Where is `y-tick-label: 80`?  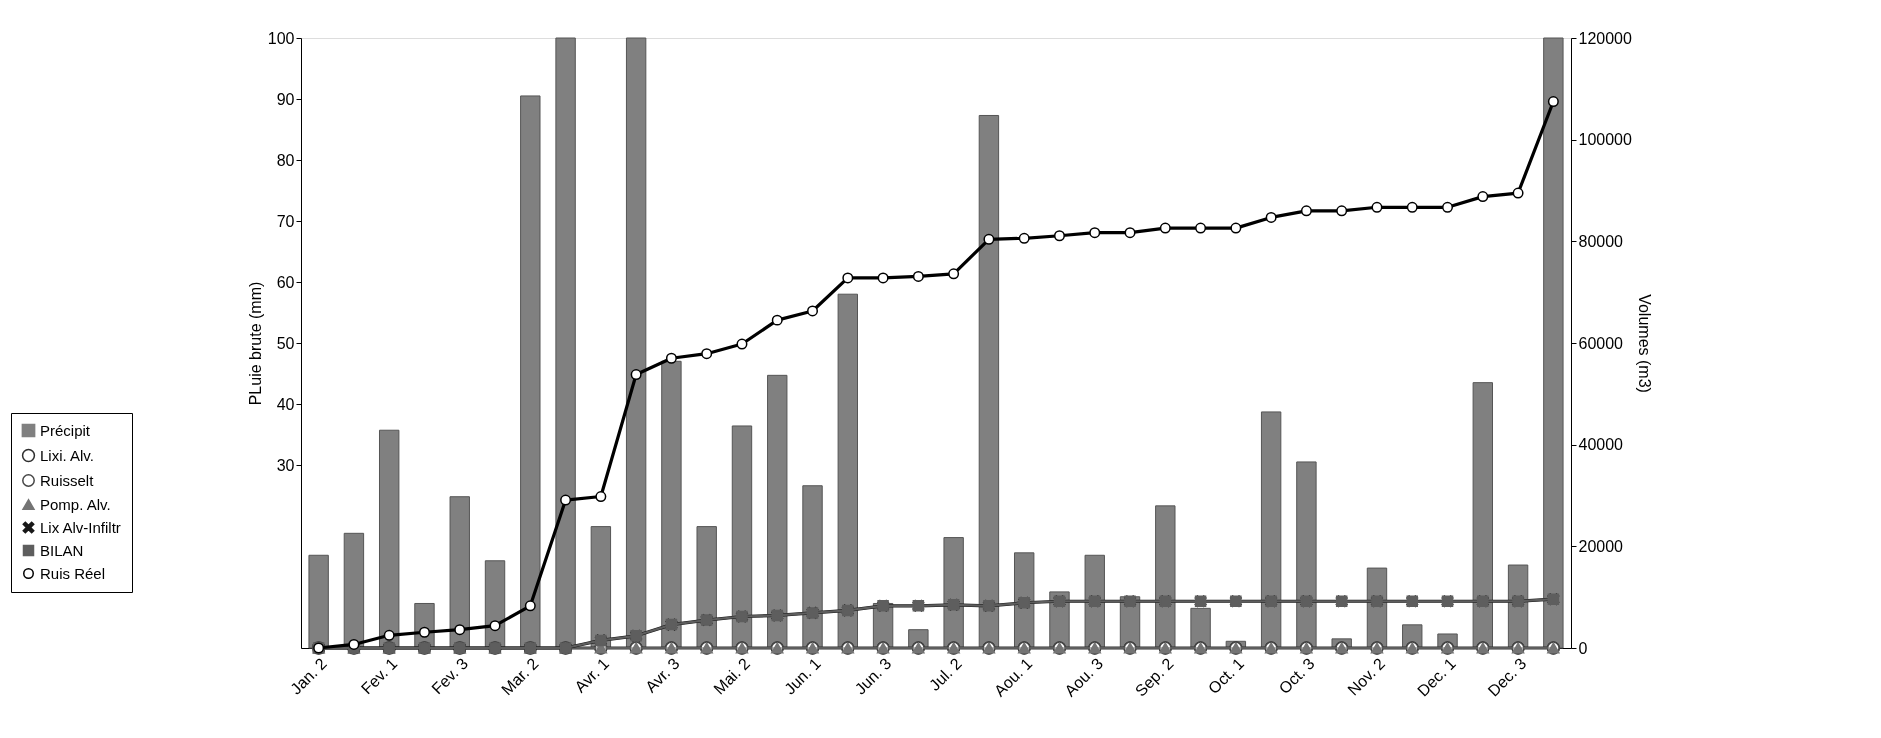
y-tick-label: 80 is located at coordinates (285, 160).